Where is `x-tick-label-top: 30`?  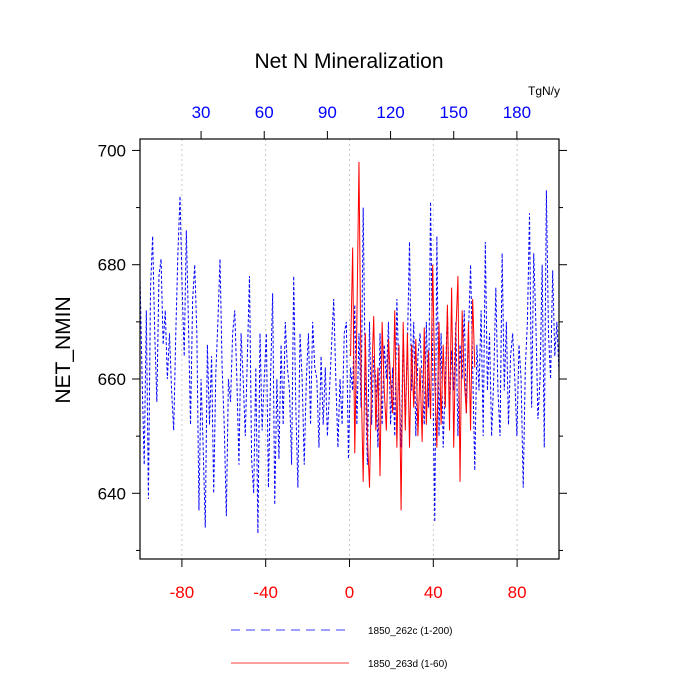 x-tick-label-top: 30 is located at coordinates (201, 112).